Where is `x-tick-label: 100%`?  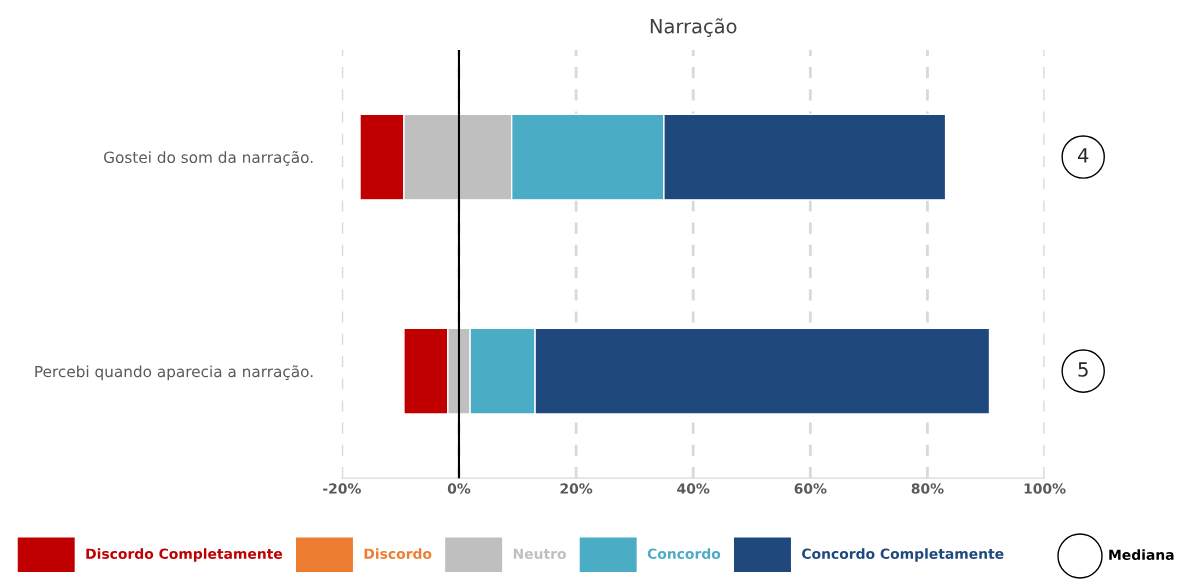 x-tick-label: 100% is located at coordinates (1045, 488).